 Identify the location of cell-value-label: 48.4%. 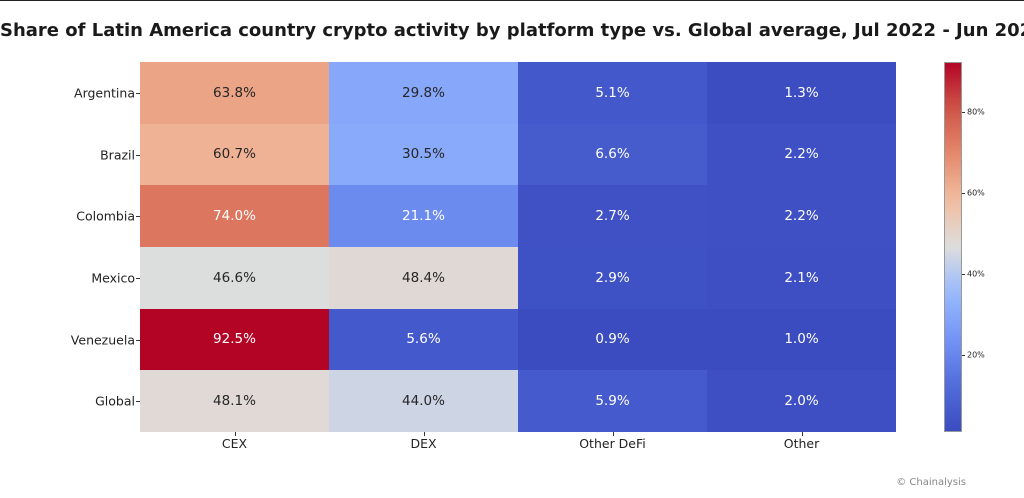
(423, 277).